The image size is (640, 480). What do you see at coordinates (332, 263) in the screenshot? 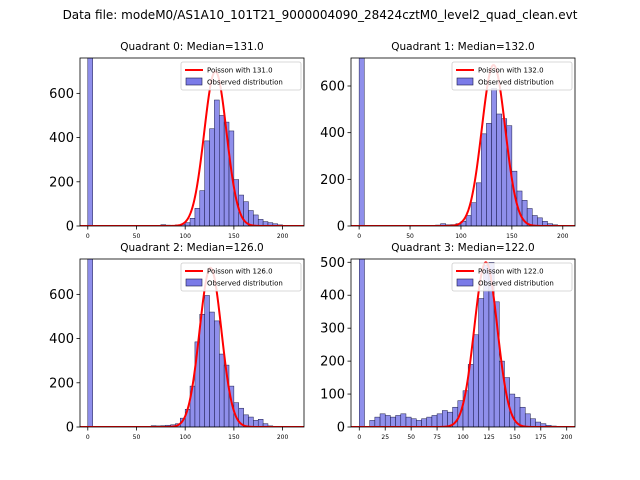
I see `y-tick-label: 500` at bounding box center [332, 263].